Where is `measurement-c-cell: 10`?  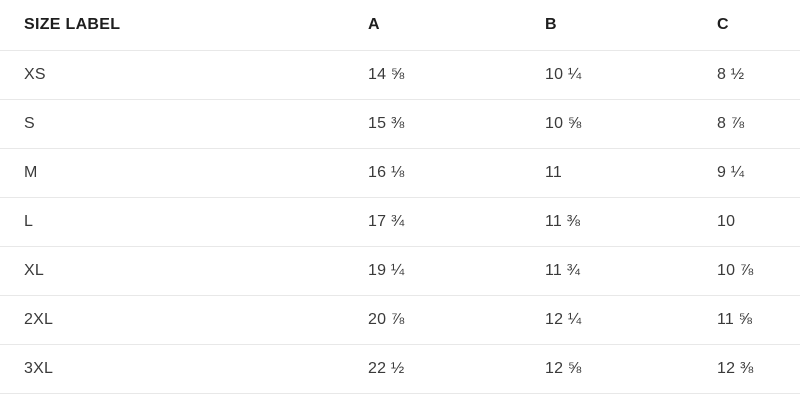
measurement-c-cell: 10 is located at coordinates (758, 222).